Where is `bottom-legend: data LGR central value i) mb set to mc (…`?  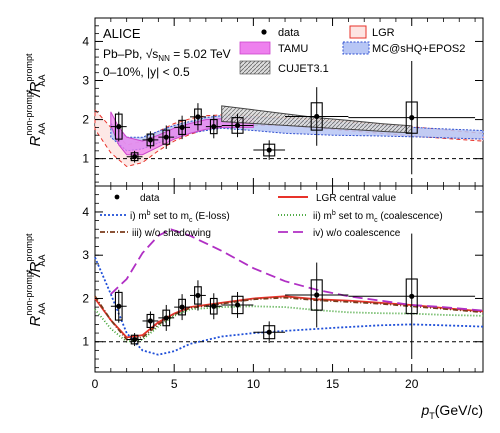 bottom-legend: data LGR central value i) mb set to mc (… is located at coordinates (271, 216).